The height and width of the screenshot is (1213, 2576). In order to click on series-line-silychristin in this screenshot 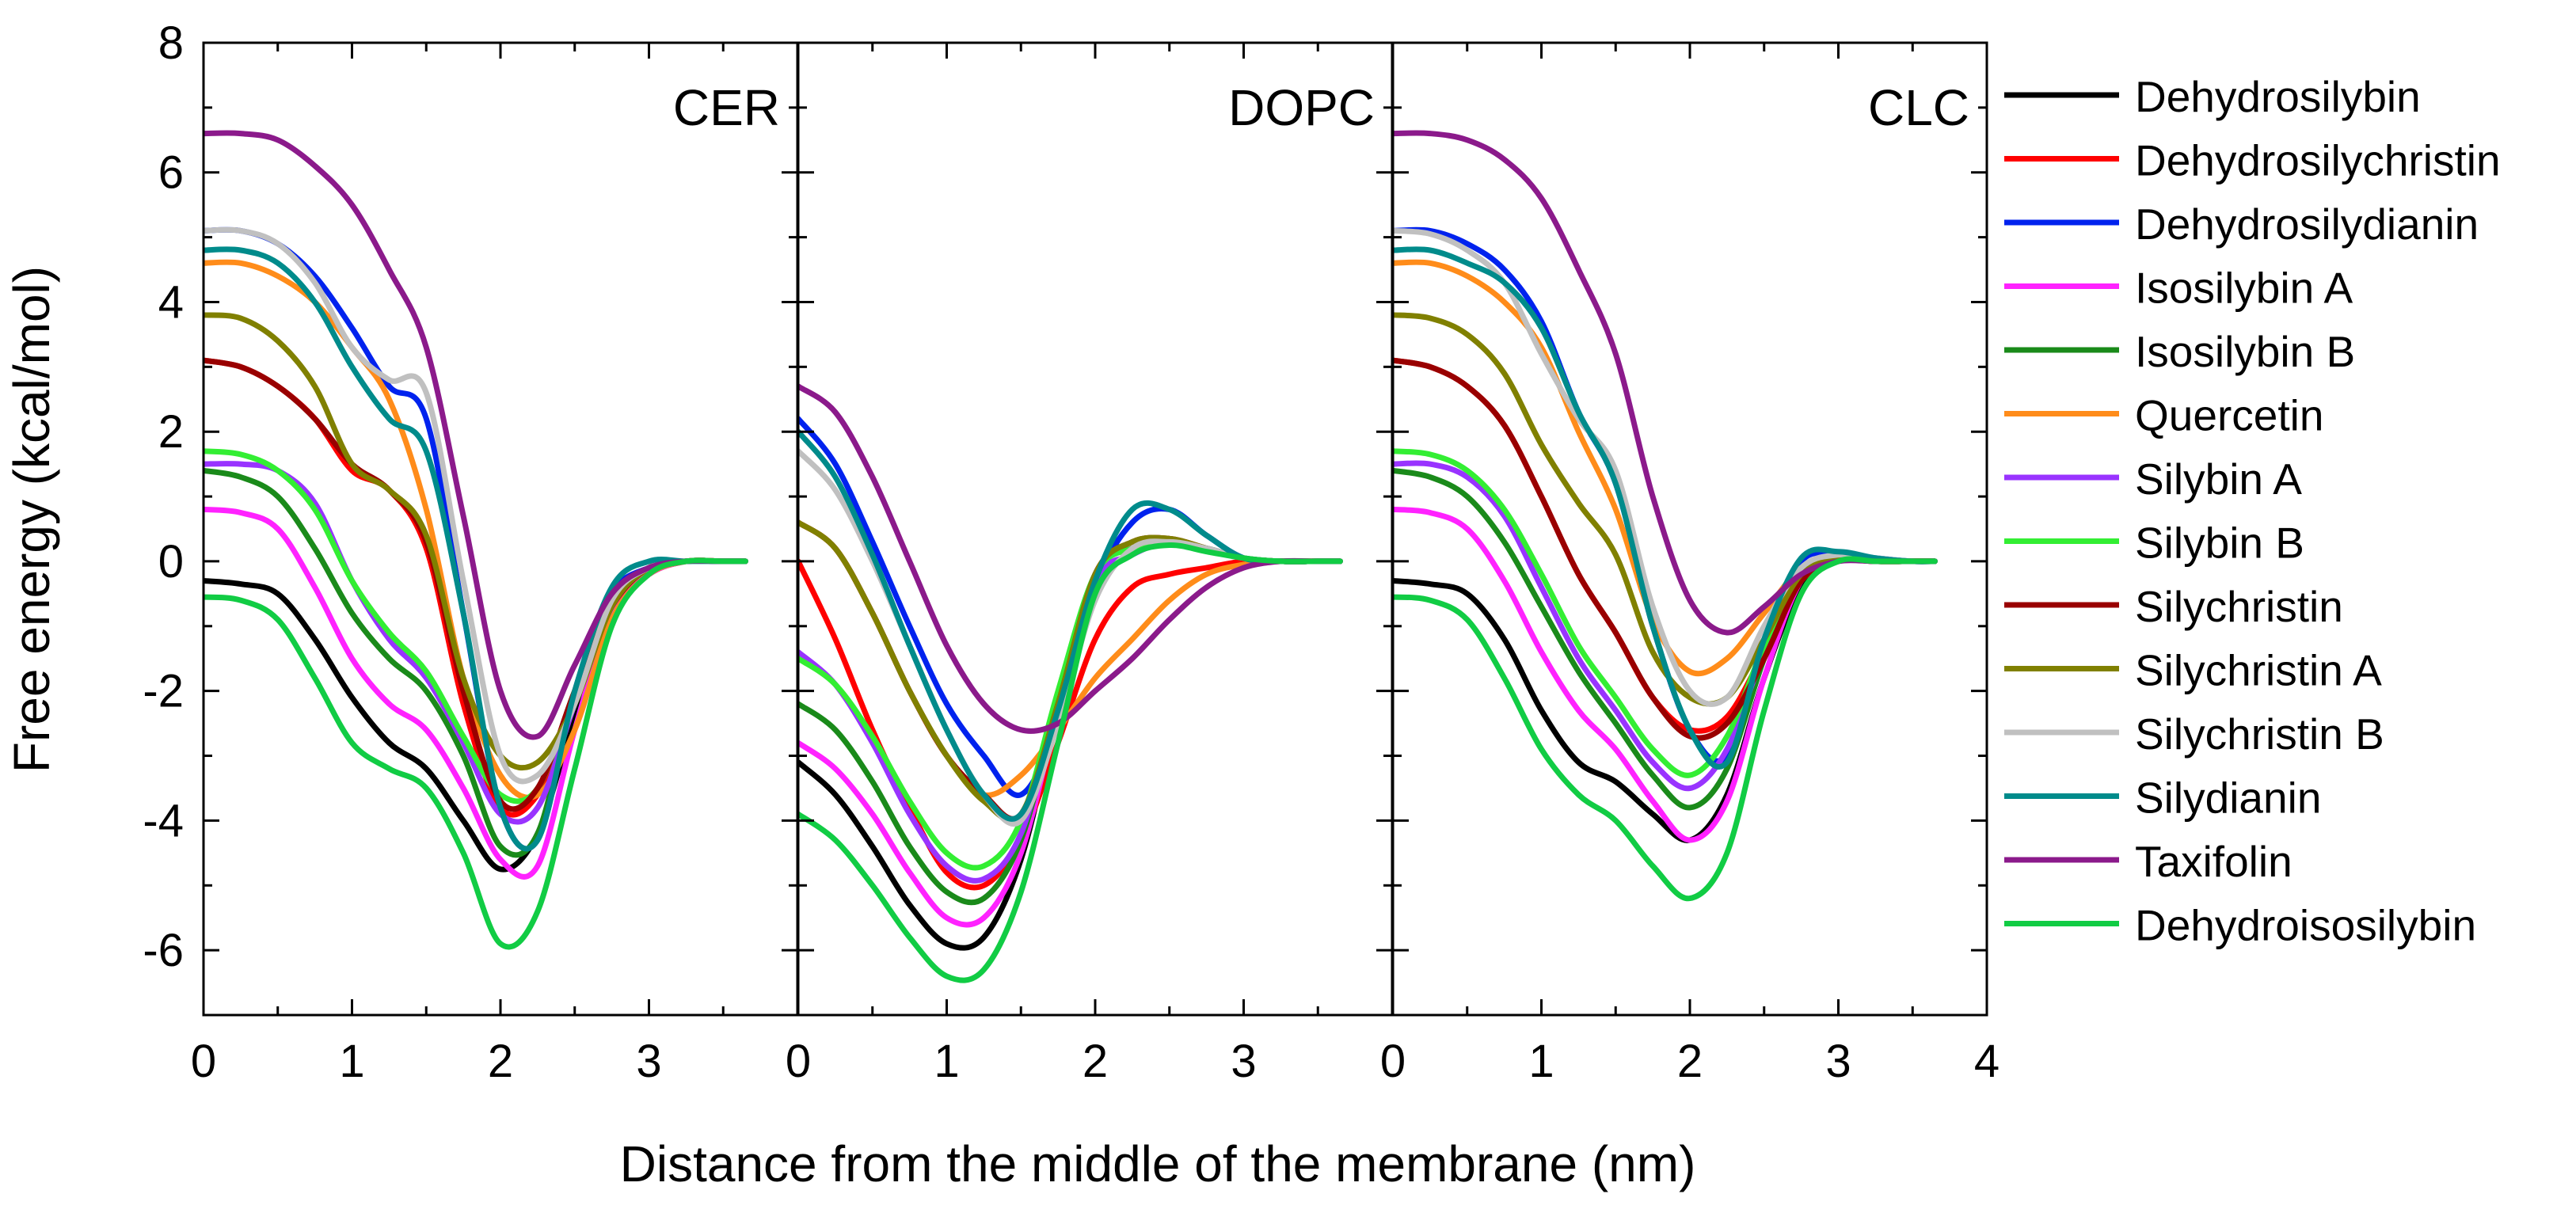, I will do `click(1665, 549)`.